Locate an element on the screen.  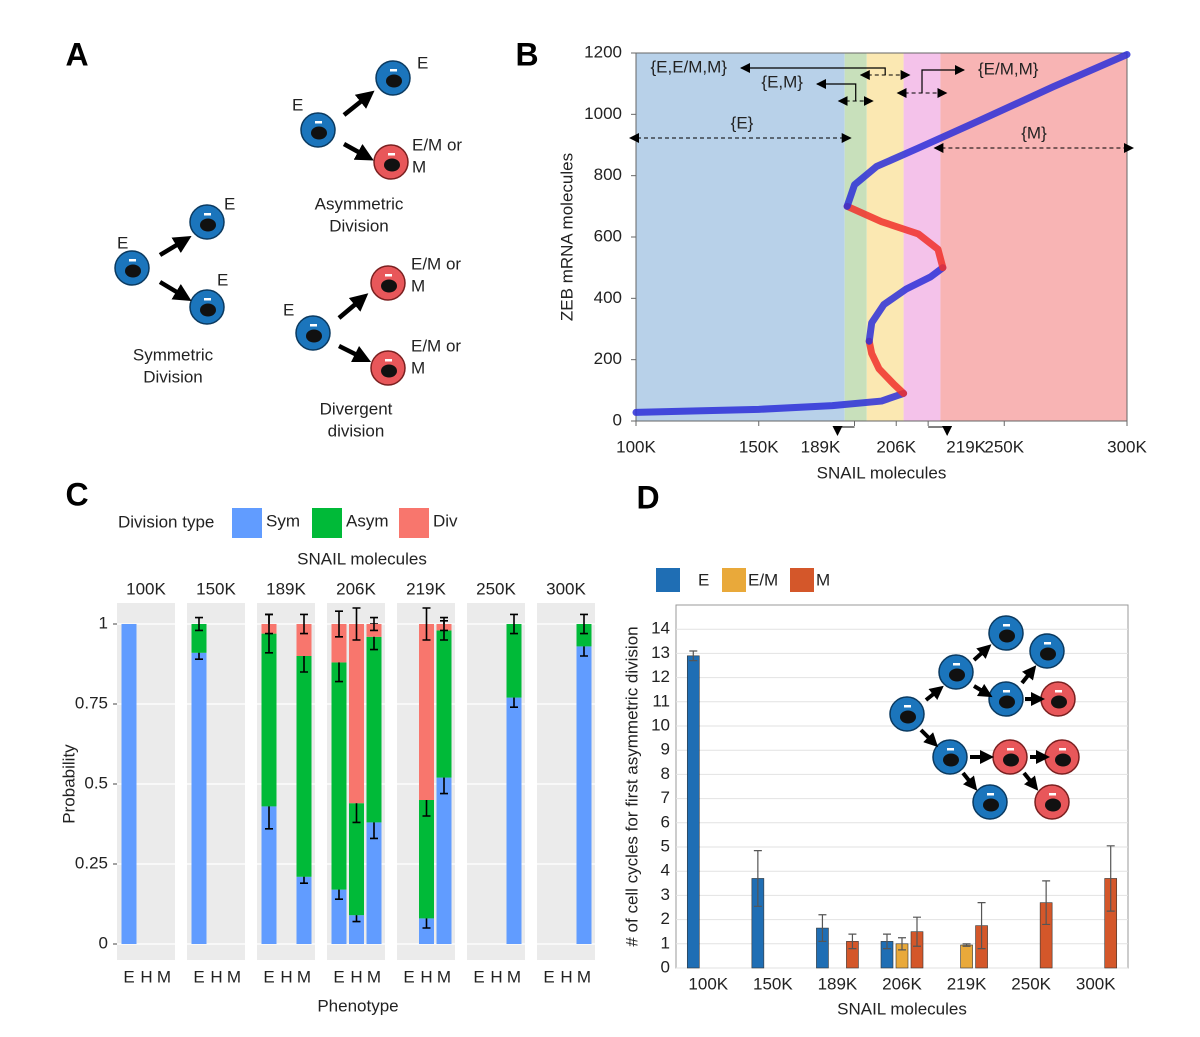
y-tick-label: 200 is located at coordinates (608, 358).